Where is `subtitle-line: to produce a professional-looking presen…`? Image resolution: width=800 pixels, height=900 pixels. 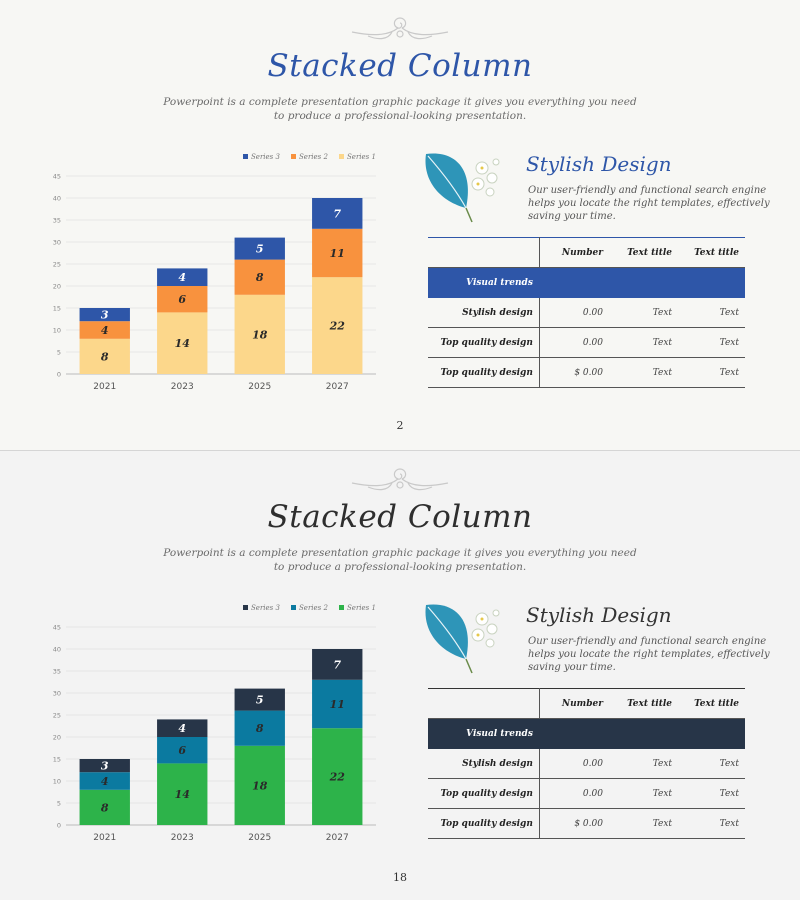 subtitle-line: to produce a professional-looking presen… is located at coordinates (400, 116).